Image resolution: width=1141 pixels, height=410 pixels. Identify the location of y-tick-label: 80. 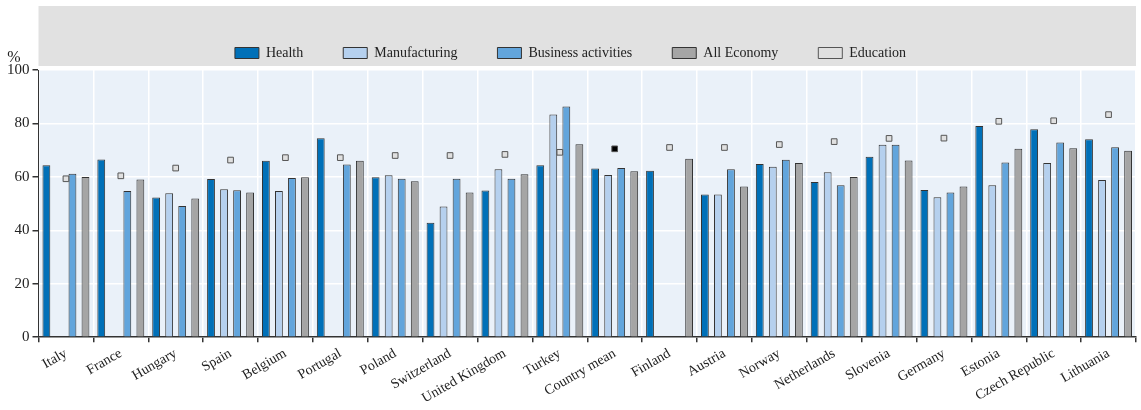
(22, 122).